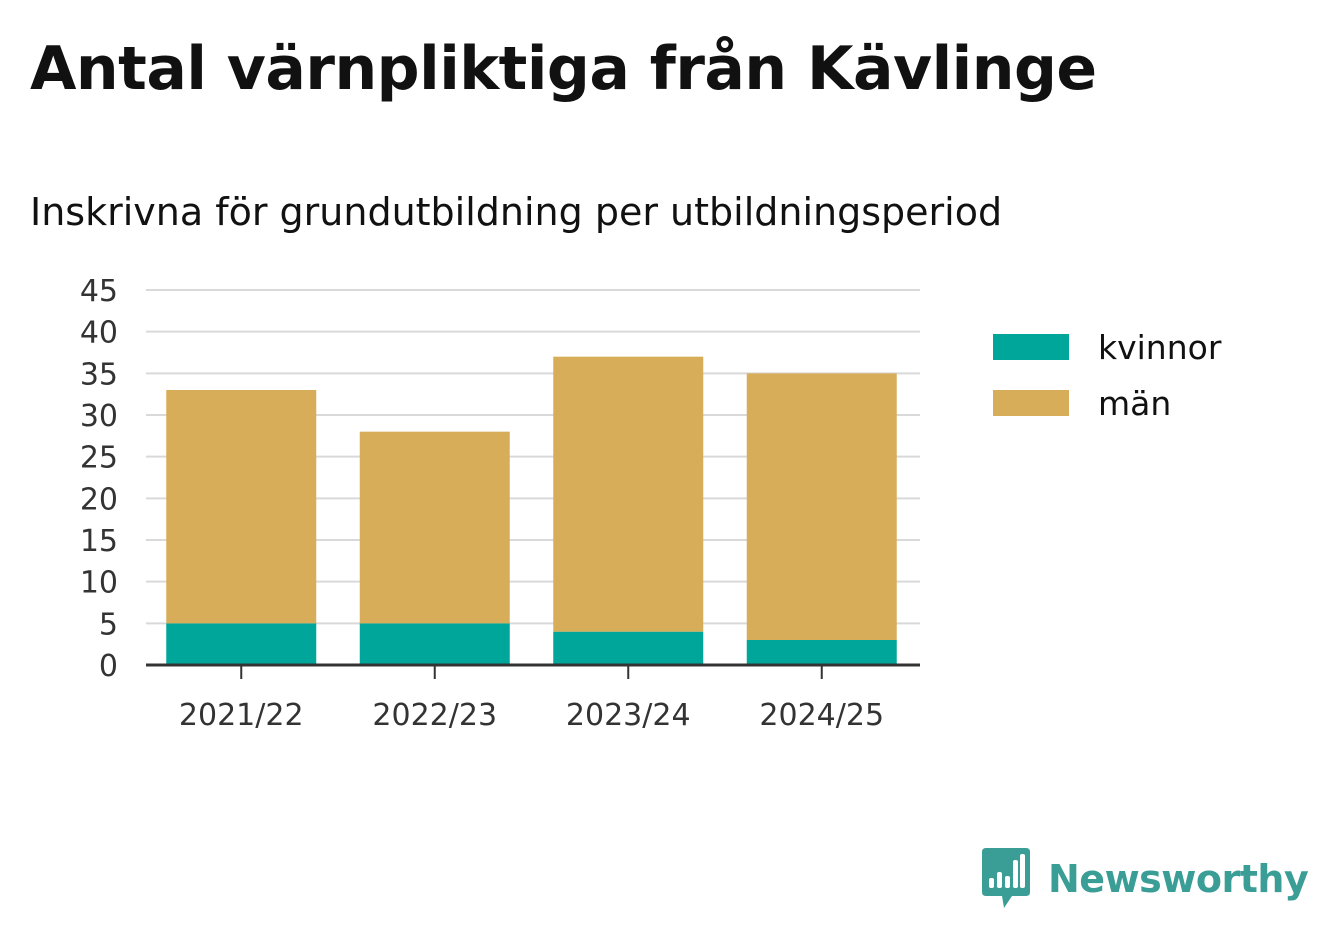 This screenshot has height=939, width=1322. What do you see at coordinates (108, 666) in the screenshot?
I see `y-tick-label: 0` at bounding box center [108, 666].